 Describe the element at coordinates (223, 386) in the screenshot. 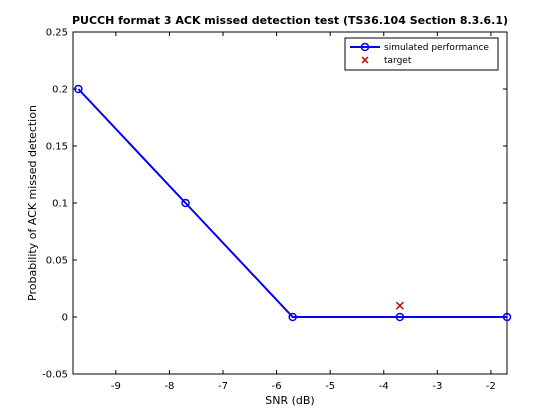

I see `x-tick-label: -7` at that location.